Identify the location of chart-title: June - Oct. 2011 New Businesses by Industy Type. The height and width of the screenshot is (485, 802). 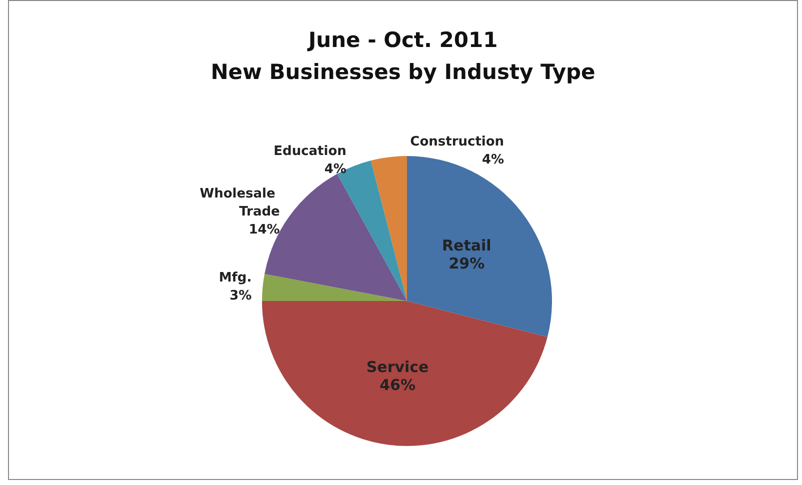
(403, 56).